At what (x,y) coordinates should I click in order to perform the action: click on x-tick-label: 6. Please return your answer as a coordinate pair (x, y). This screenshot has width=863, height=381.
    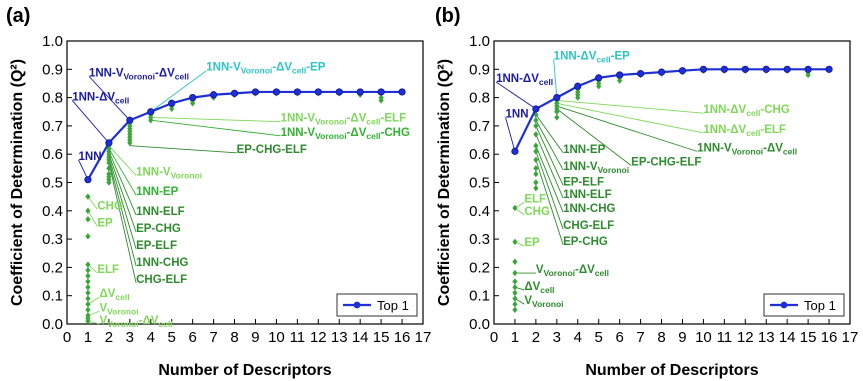
    Looking at the image, I should click on (619, 337).